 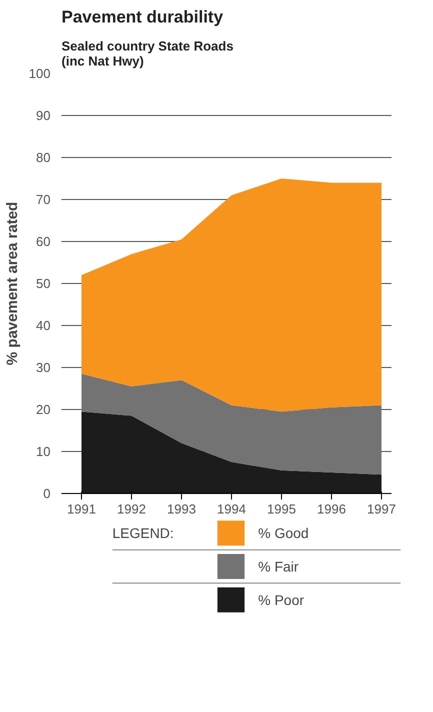 I want to click on y-tick-label: 50, so click(x=43, y=283).